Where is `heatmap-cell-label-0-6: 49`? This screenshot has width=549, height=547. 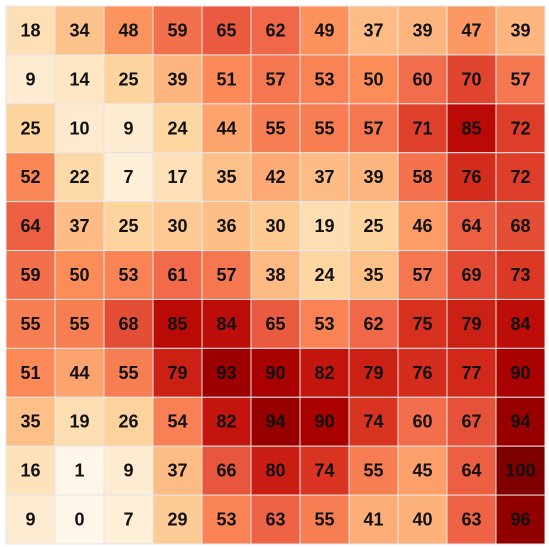
heatmap-cell-label-0-6: 49 is located at coordinates (324, 30).